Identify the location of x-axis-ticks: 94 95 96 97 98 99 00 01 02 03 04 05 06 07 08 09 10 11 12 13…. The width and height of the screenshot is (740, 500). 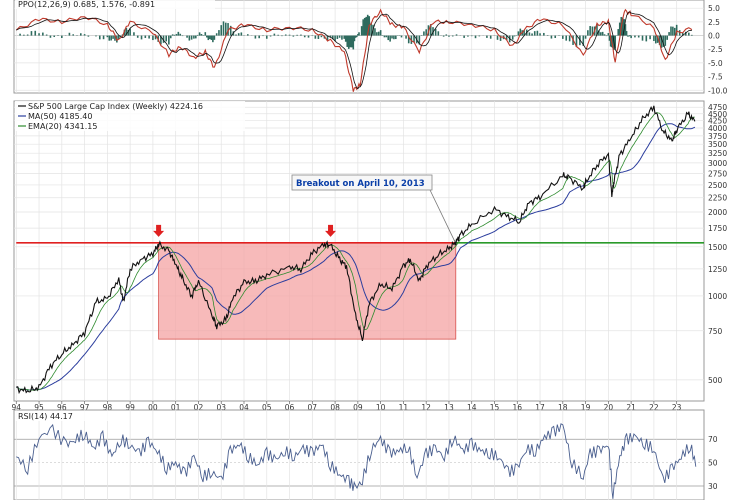
(347, 406).